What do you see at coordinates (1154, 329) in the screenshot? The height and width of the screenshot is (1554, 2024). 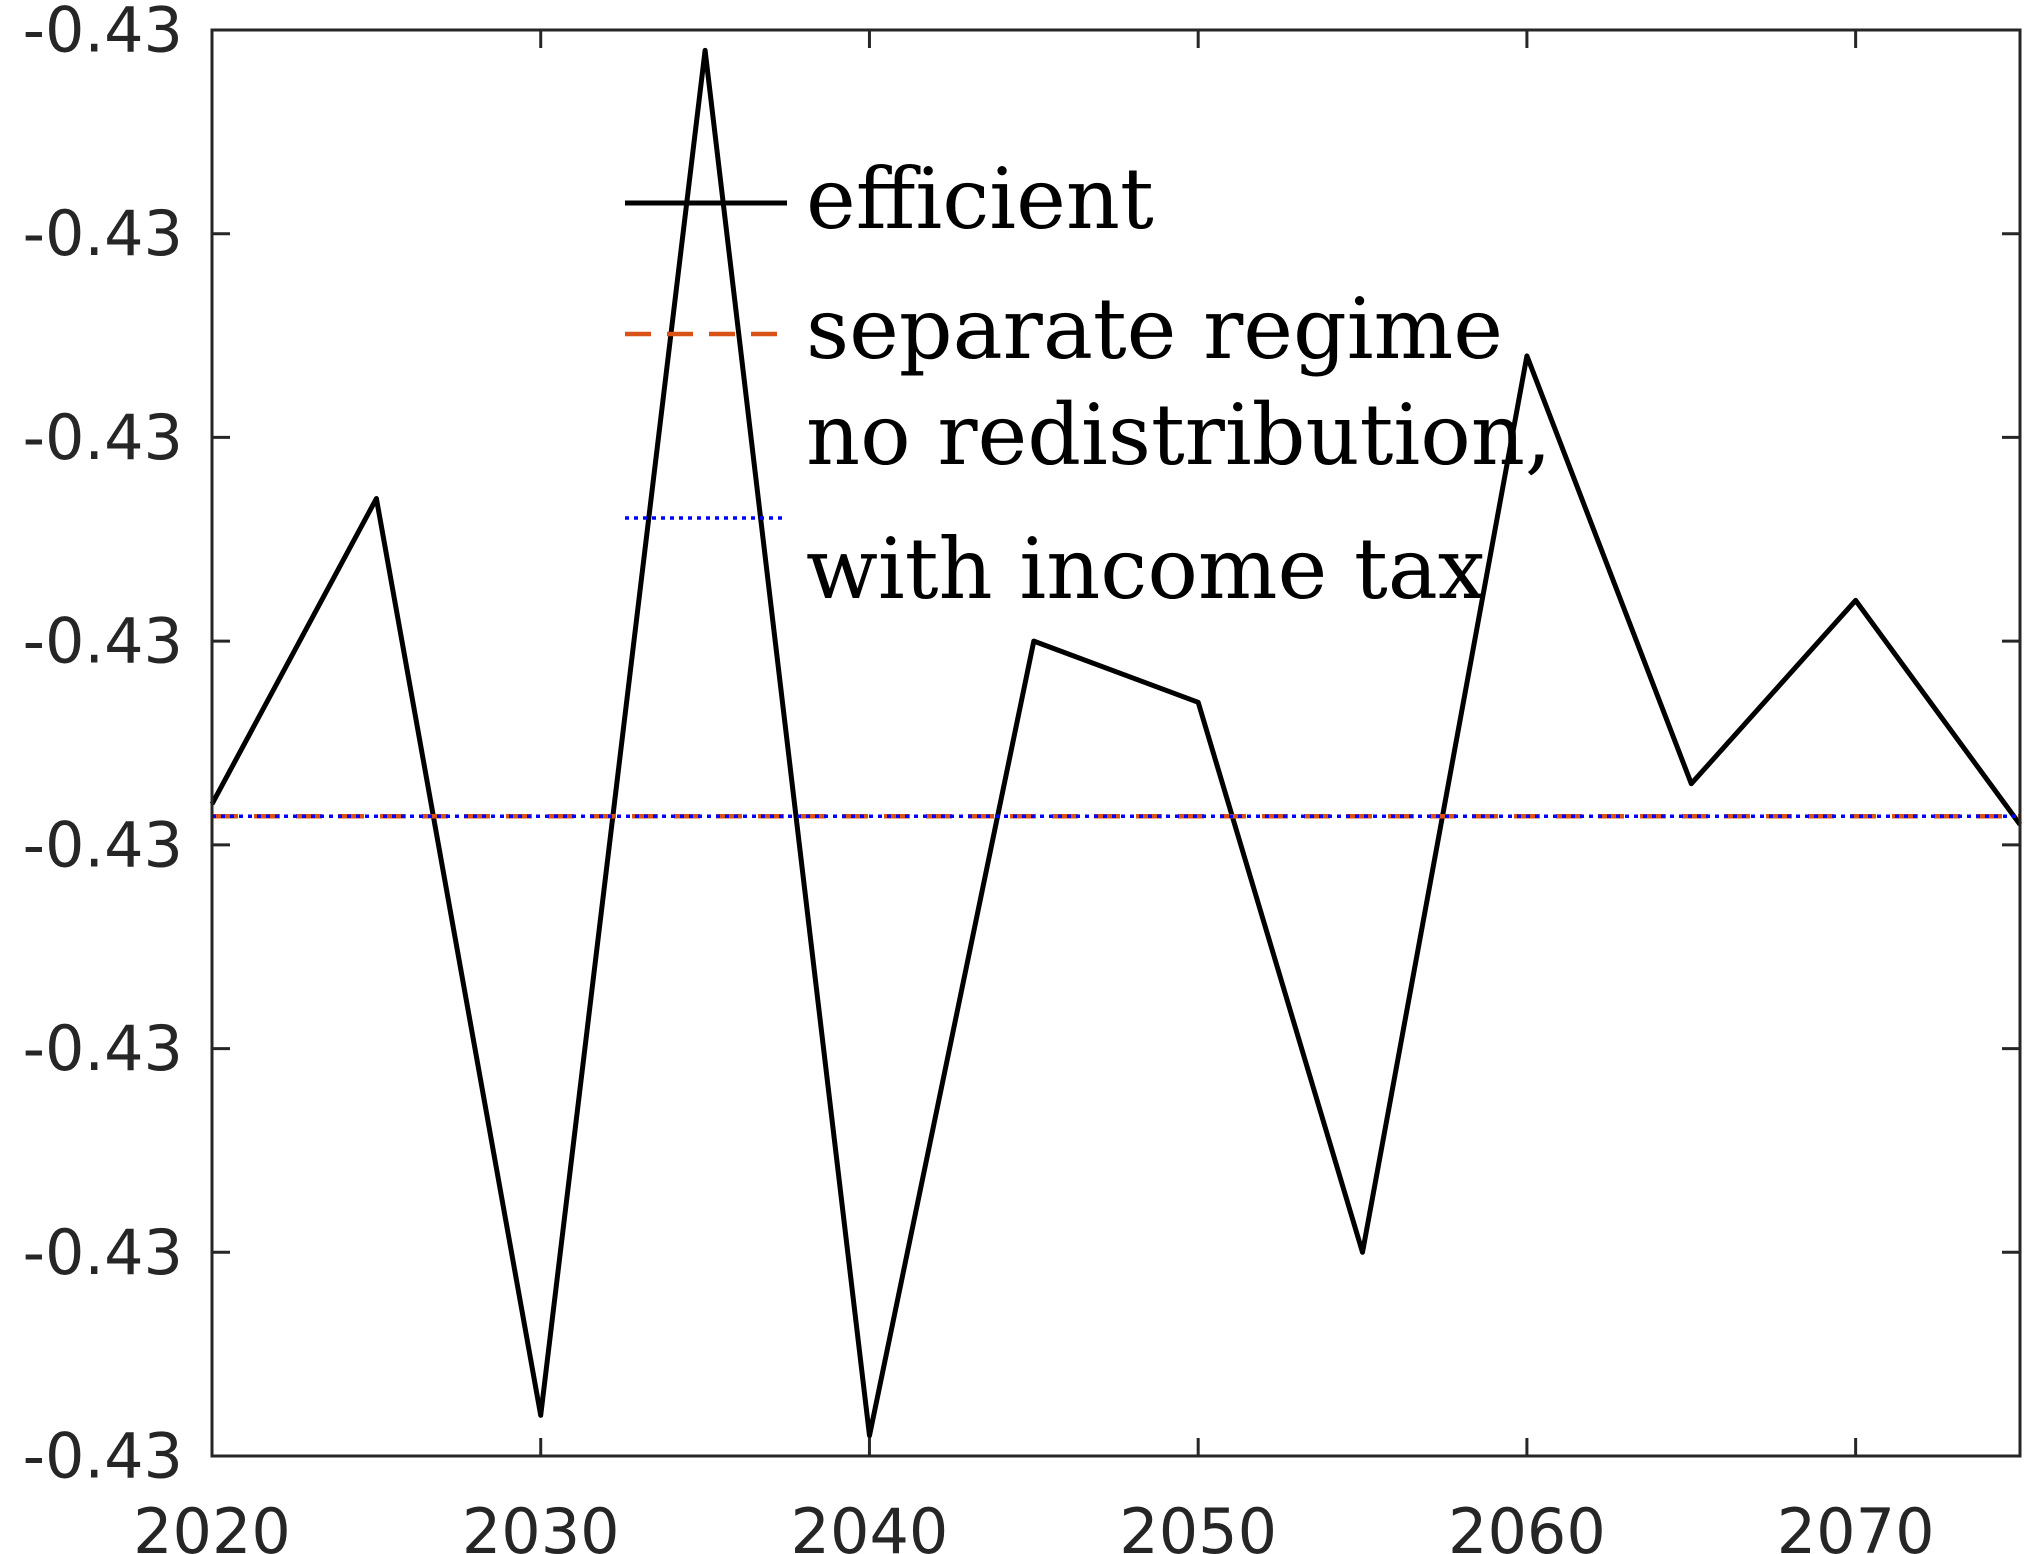 I see `legend-label-2: separate regime` at bounding box center [1154, 329].